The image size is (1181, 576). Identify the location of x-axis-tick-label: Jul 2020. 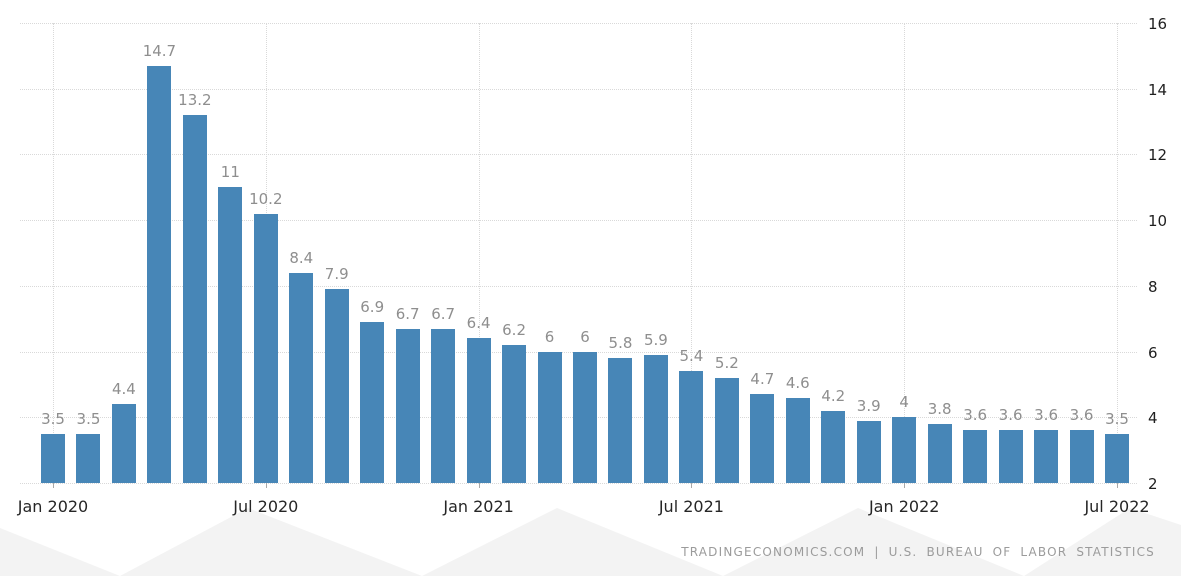
(266, 506).